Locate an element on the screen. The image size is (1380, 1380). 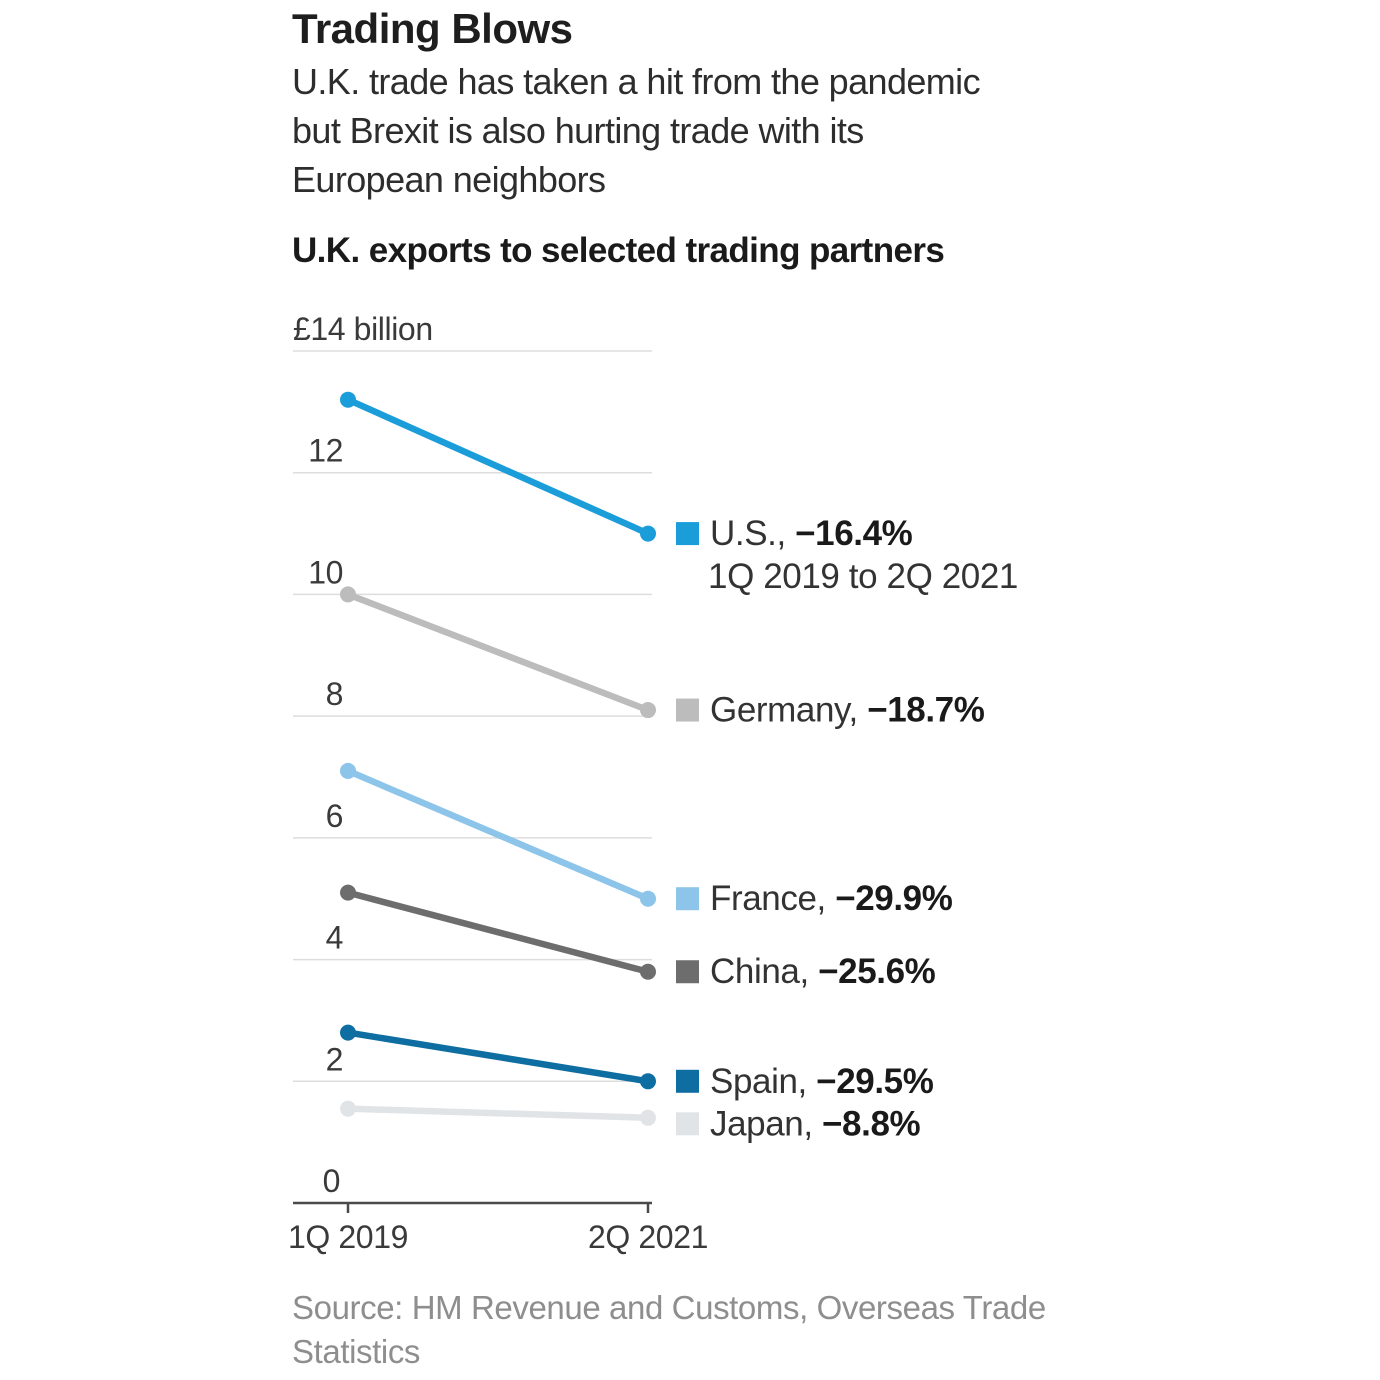
legend-label-france: France, −29.9% is located at coordinates (831, 898).